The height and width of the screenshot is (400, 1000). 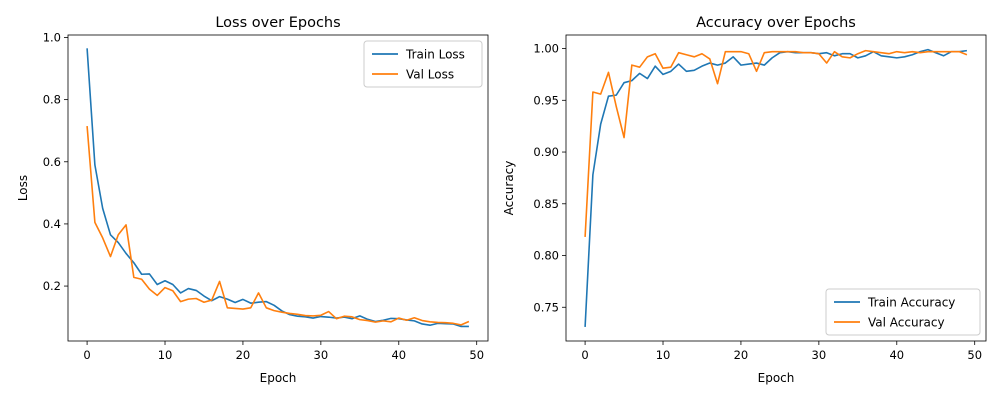 I want to click on loss-chart-legend: Train Loss Val Loss, so click(x=423, y=64).